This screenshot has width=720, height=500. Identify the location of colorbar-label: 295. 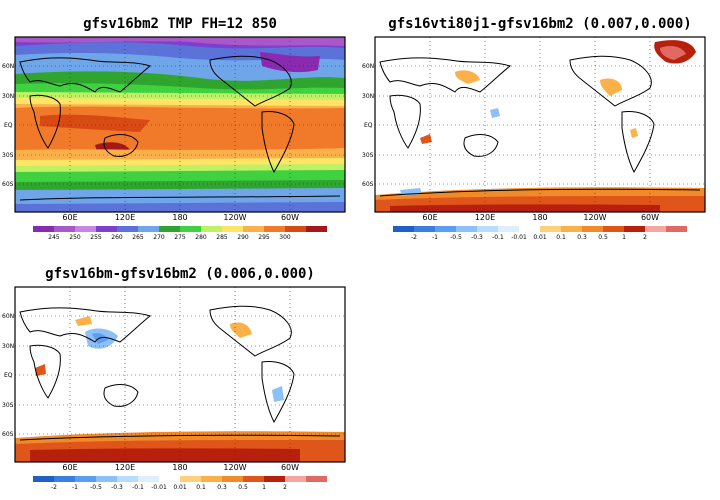
(264, 237).